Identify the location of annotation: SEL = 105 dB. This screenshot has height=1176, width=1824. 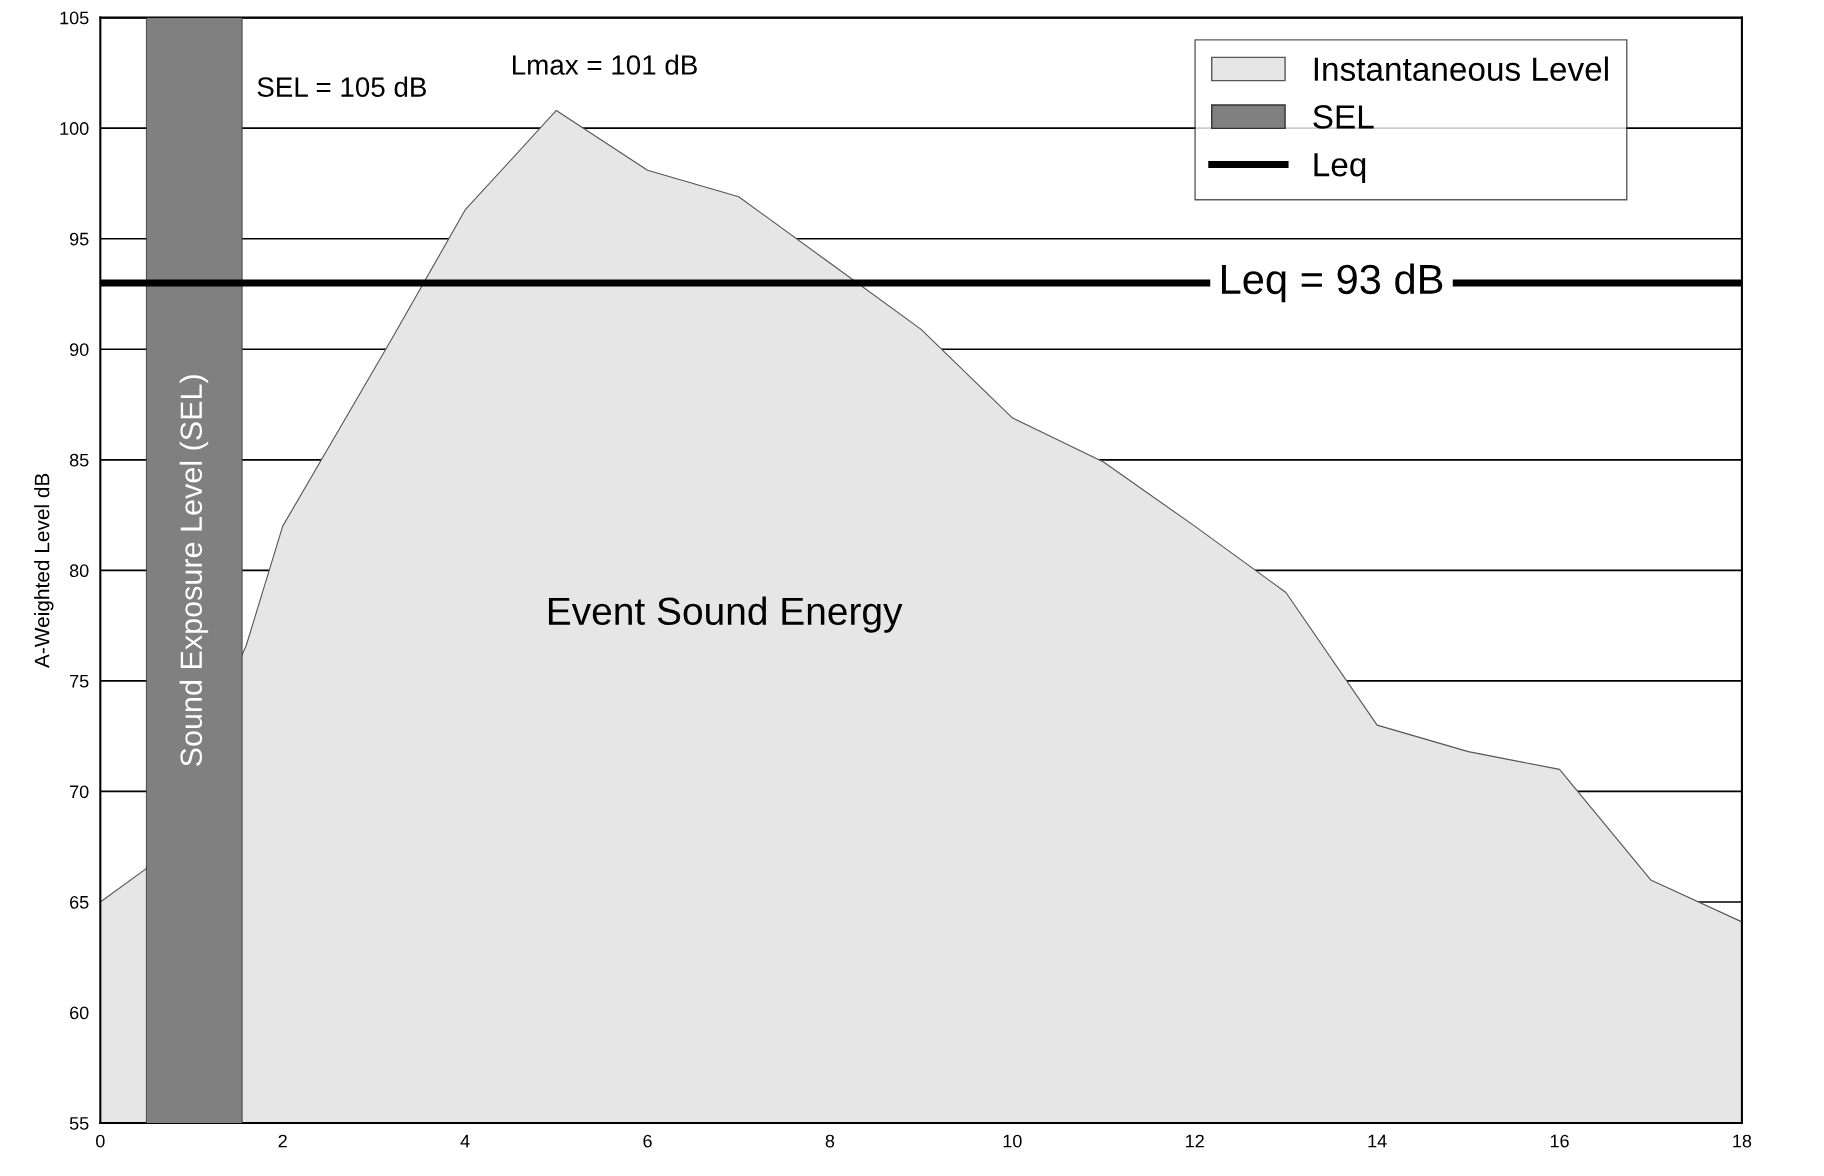
(341, 86).